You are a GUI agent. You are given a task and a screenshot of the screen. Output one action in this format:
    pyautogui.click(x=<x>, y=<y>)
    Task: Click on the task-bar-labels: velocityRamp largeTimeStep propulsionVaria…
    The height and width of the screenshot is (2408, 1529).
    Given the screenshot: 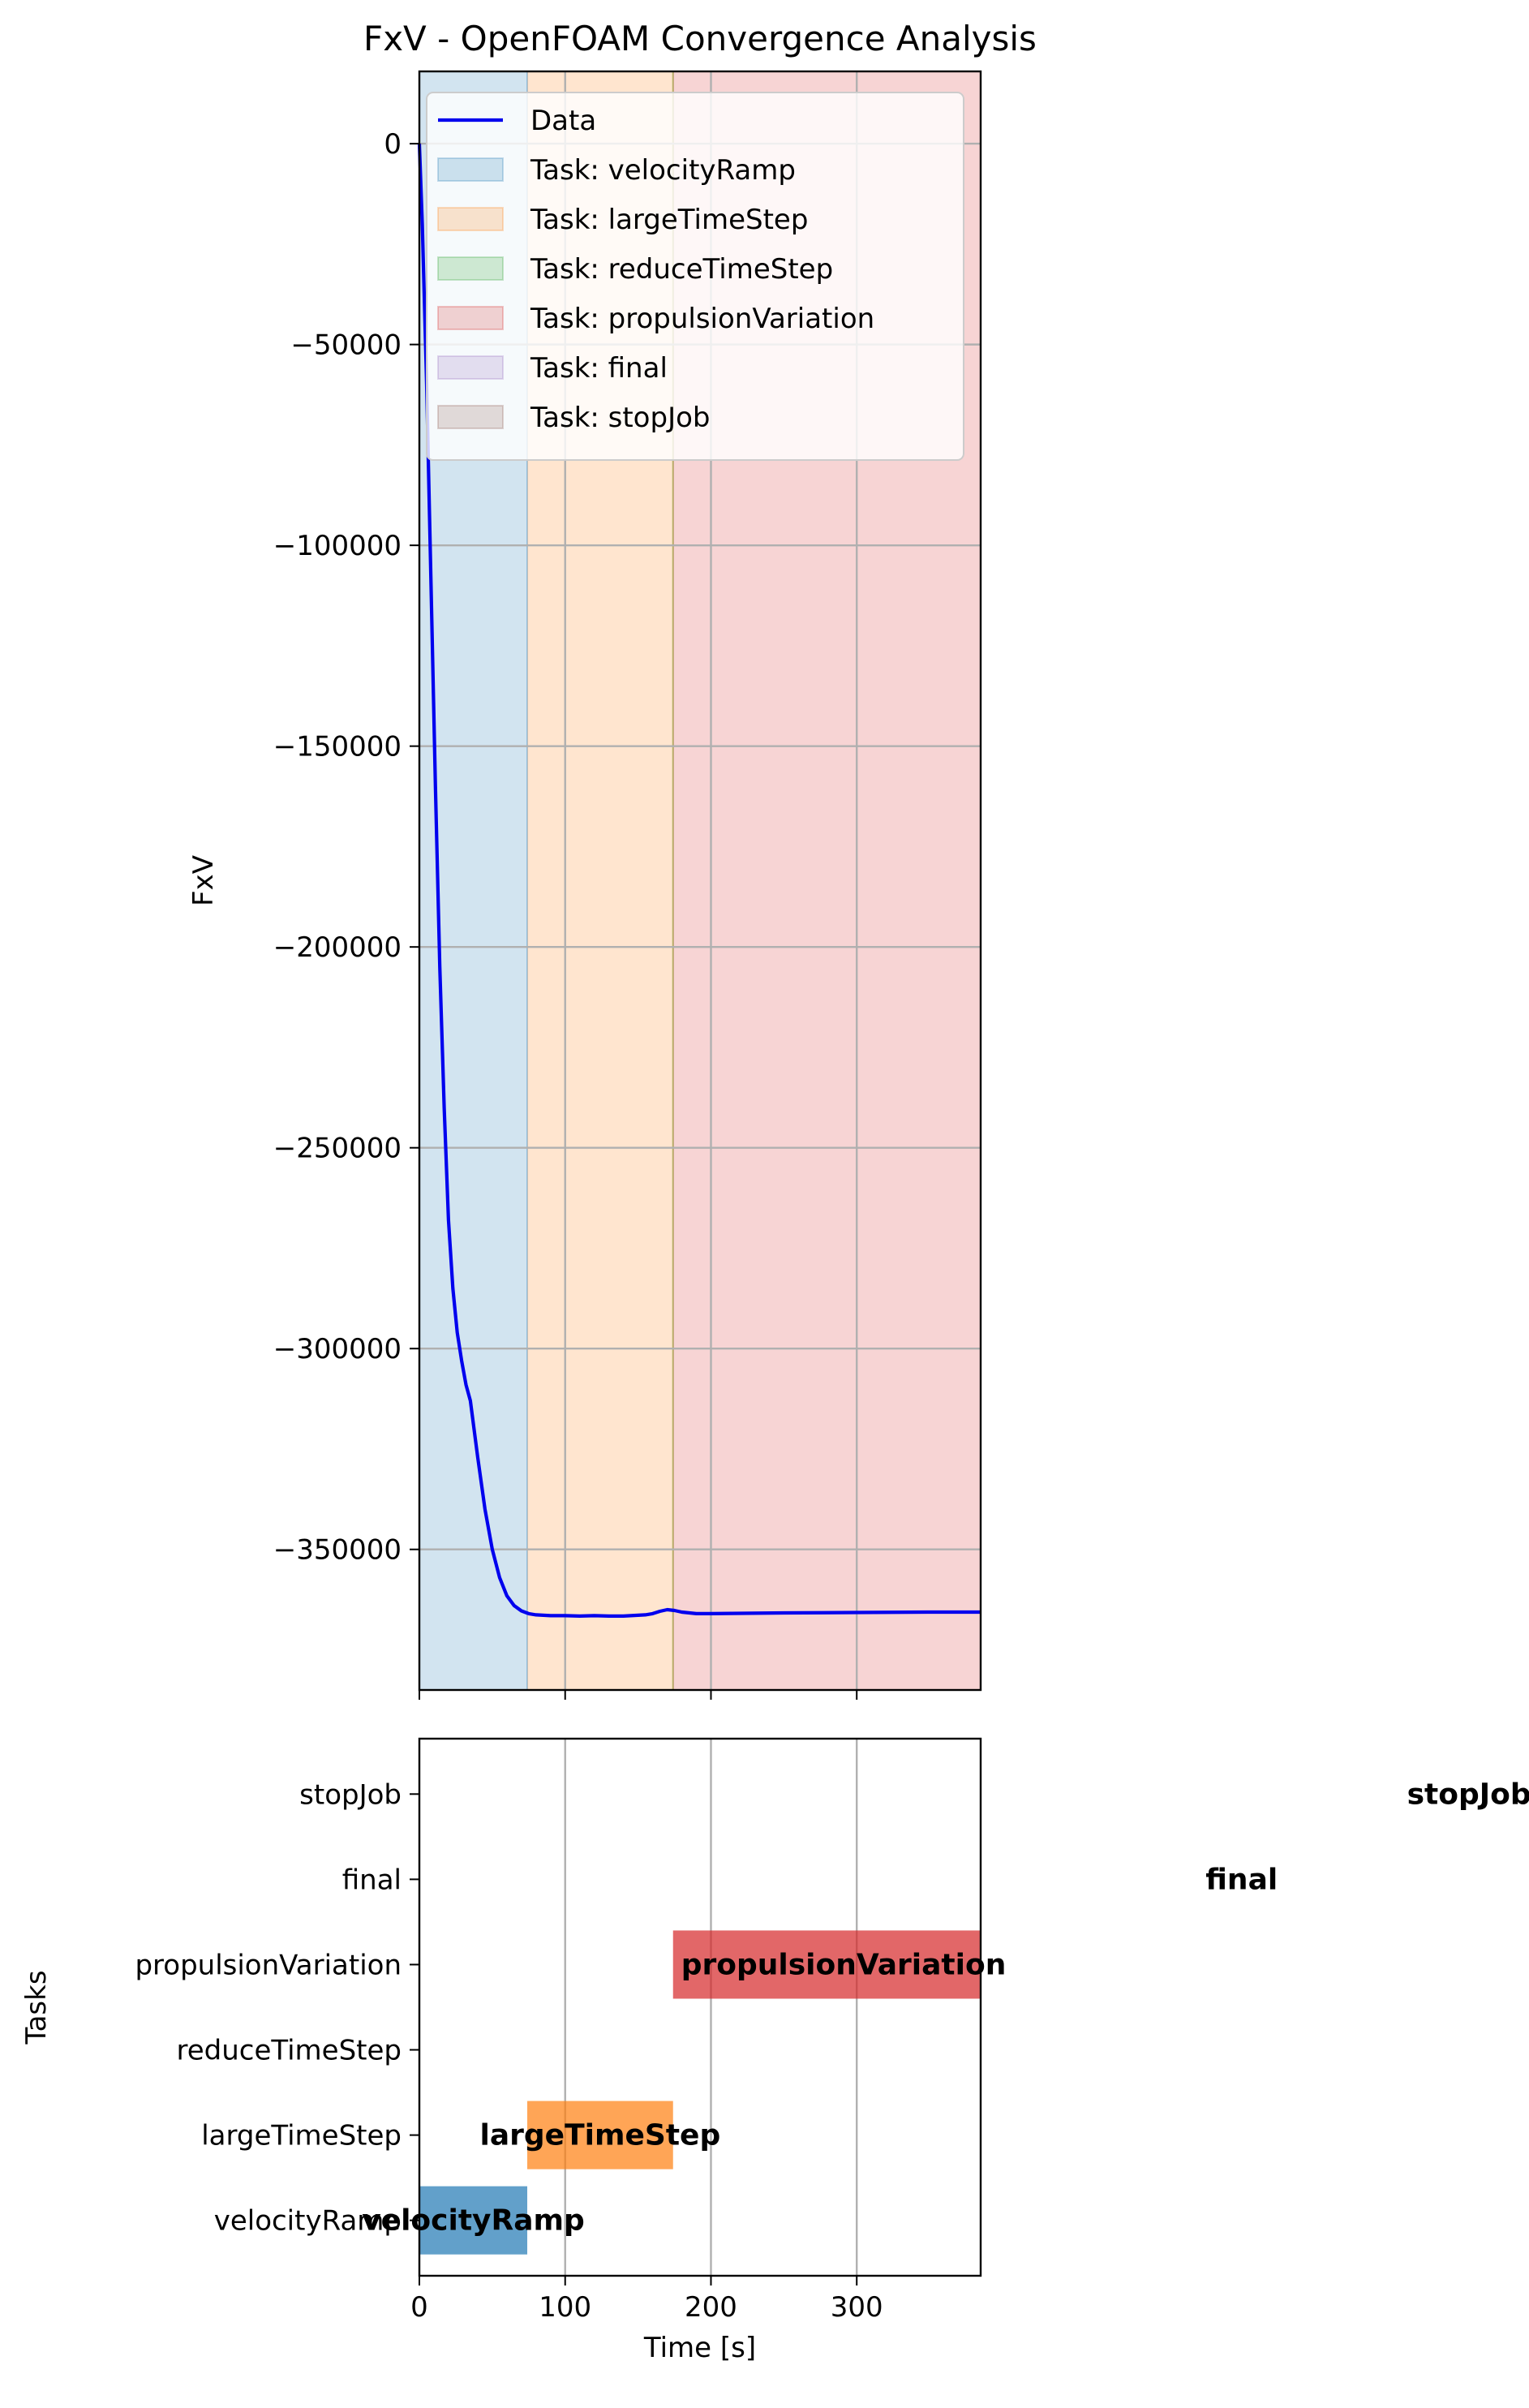 What is the action you would take?
    pyautogui.click(x=946, y=2008)
    